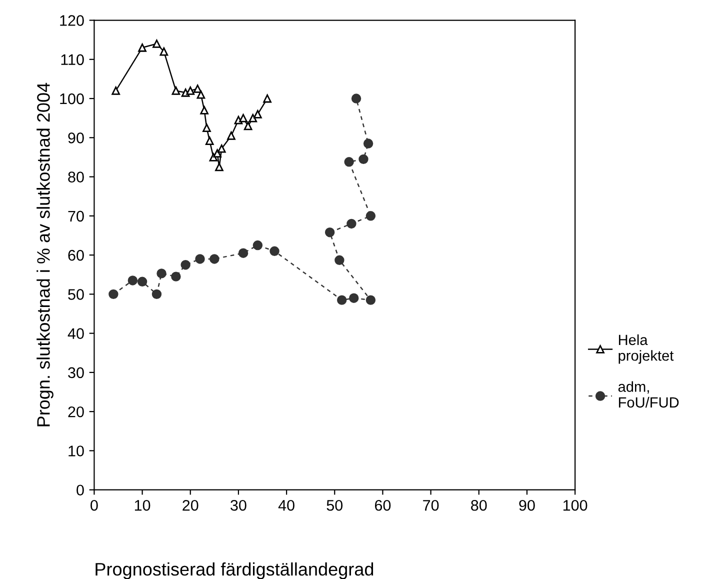 The height and width of the screenshot is (579, 703). What do you see at coordinates (575, 505) in the screenshot?
I see `x-tick-label: 100` at bounding box center [575, 505].